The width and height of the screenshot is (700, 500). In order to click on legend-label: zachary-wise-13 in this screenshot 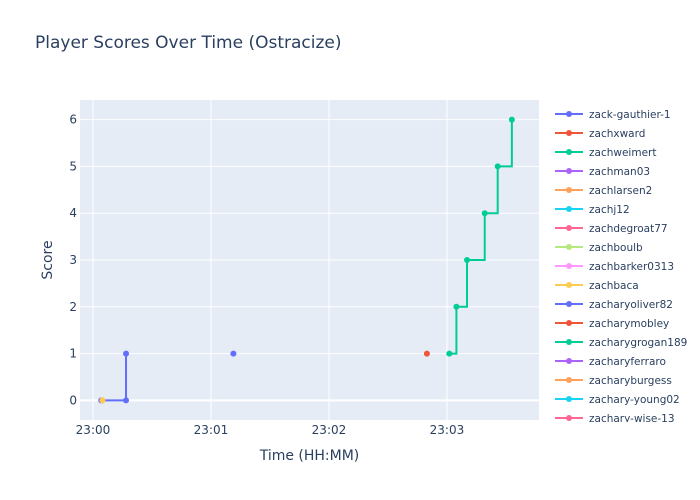, I will do `click(632, 419)`.